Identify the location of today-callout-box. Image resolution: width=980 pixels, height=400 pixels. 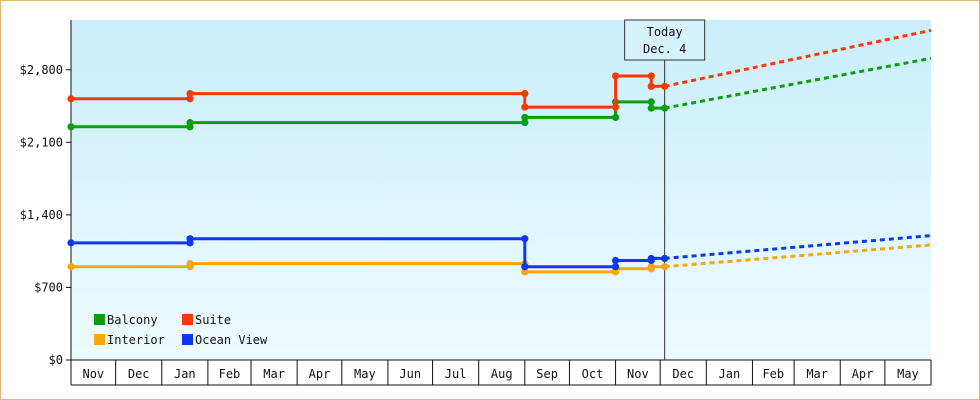
(665, 40).